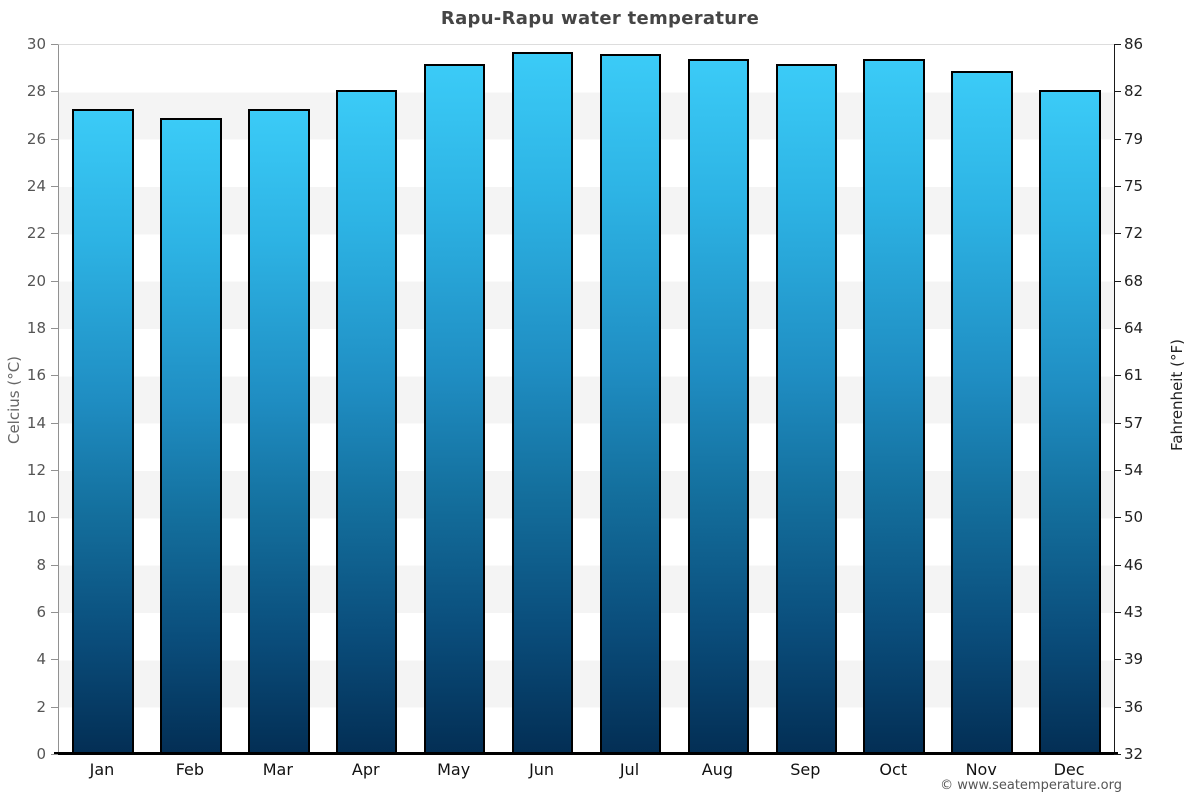 Image resolution: width=1200 pixels, height=800 pixels. I want to click on y-tick-right-72: 72, so click(1134, 233).